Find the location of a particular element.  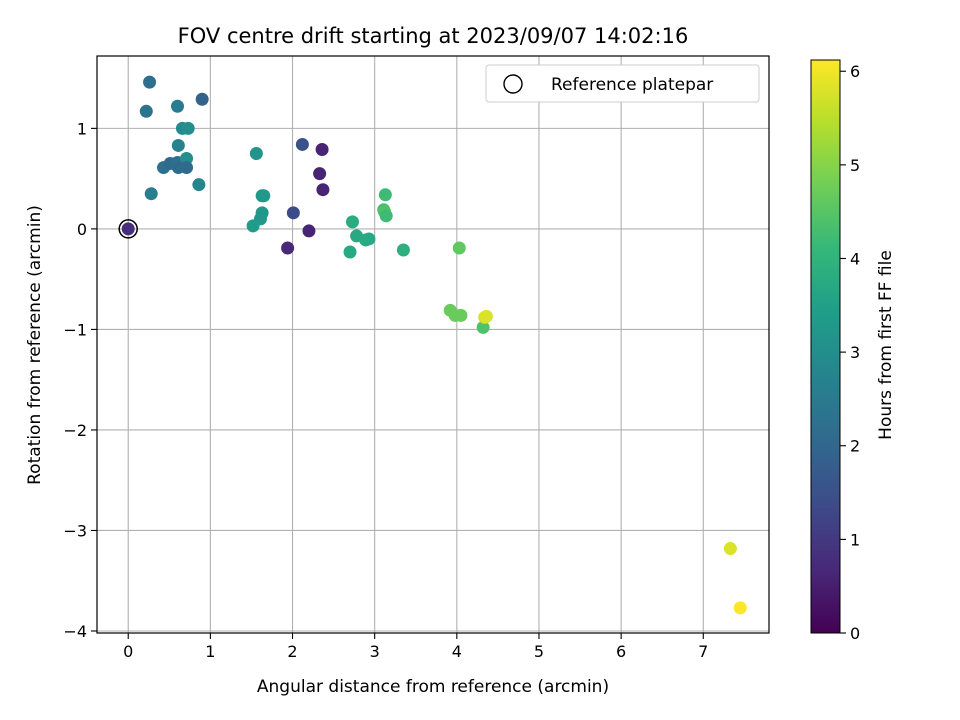

y-tick-label: −1 is located at coordinates (75, 329).